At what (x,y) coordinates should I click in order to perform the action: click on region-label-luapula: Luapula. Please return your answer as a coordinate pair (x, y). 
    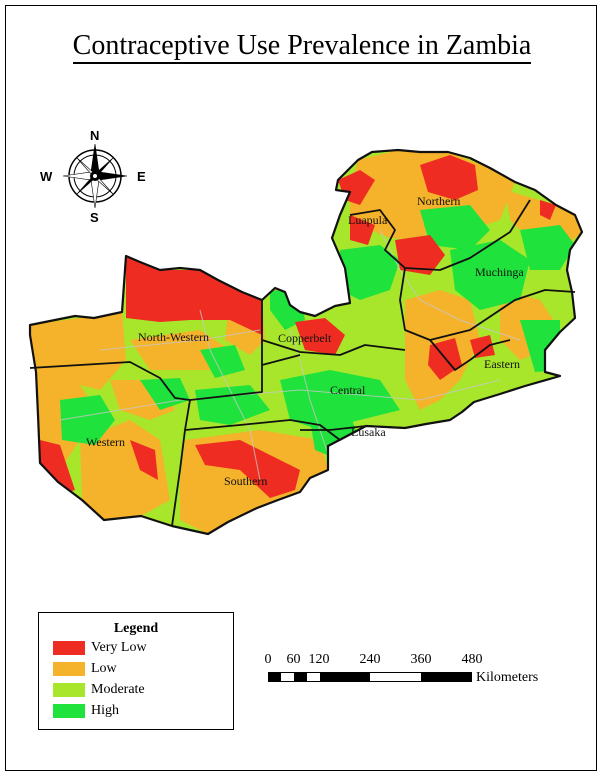
    Looking at the image, I should click on (368, 220).